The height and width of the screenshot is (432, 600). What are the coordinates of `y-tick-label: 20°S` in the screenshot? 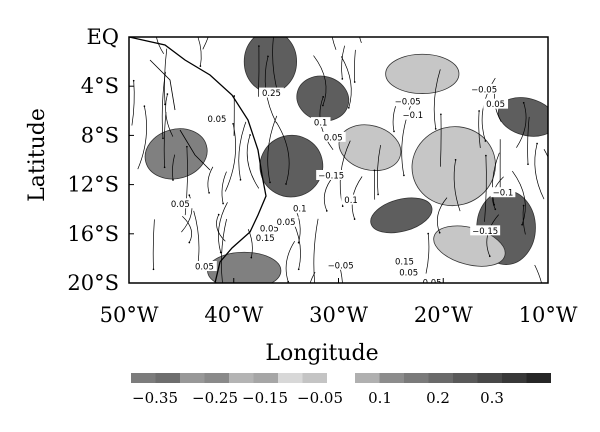 It's located at (93, 283).